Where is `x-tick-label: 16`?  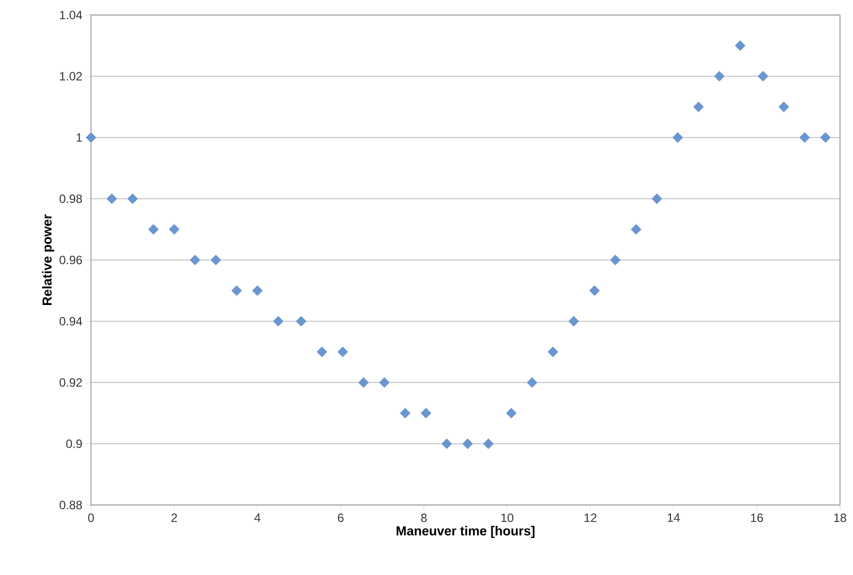
x-tick-label: 16 is located at coordinates (757, 518).